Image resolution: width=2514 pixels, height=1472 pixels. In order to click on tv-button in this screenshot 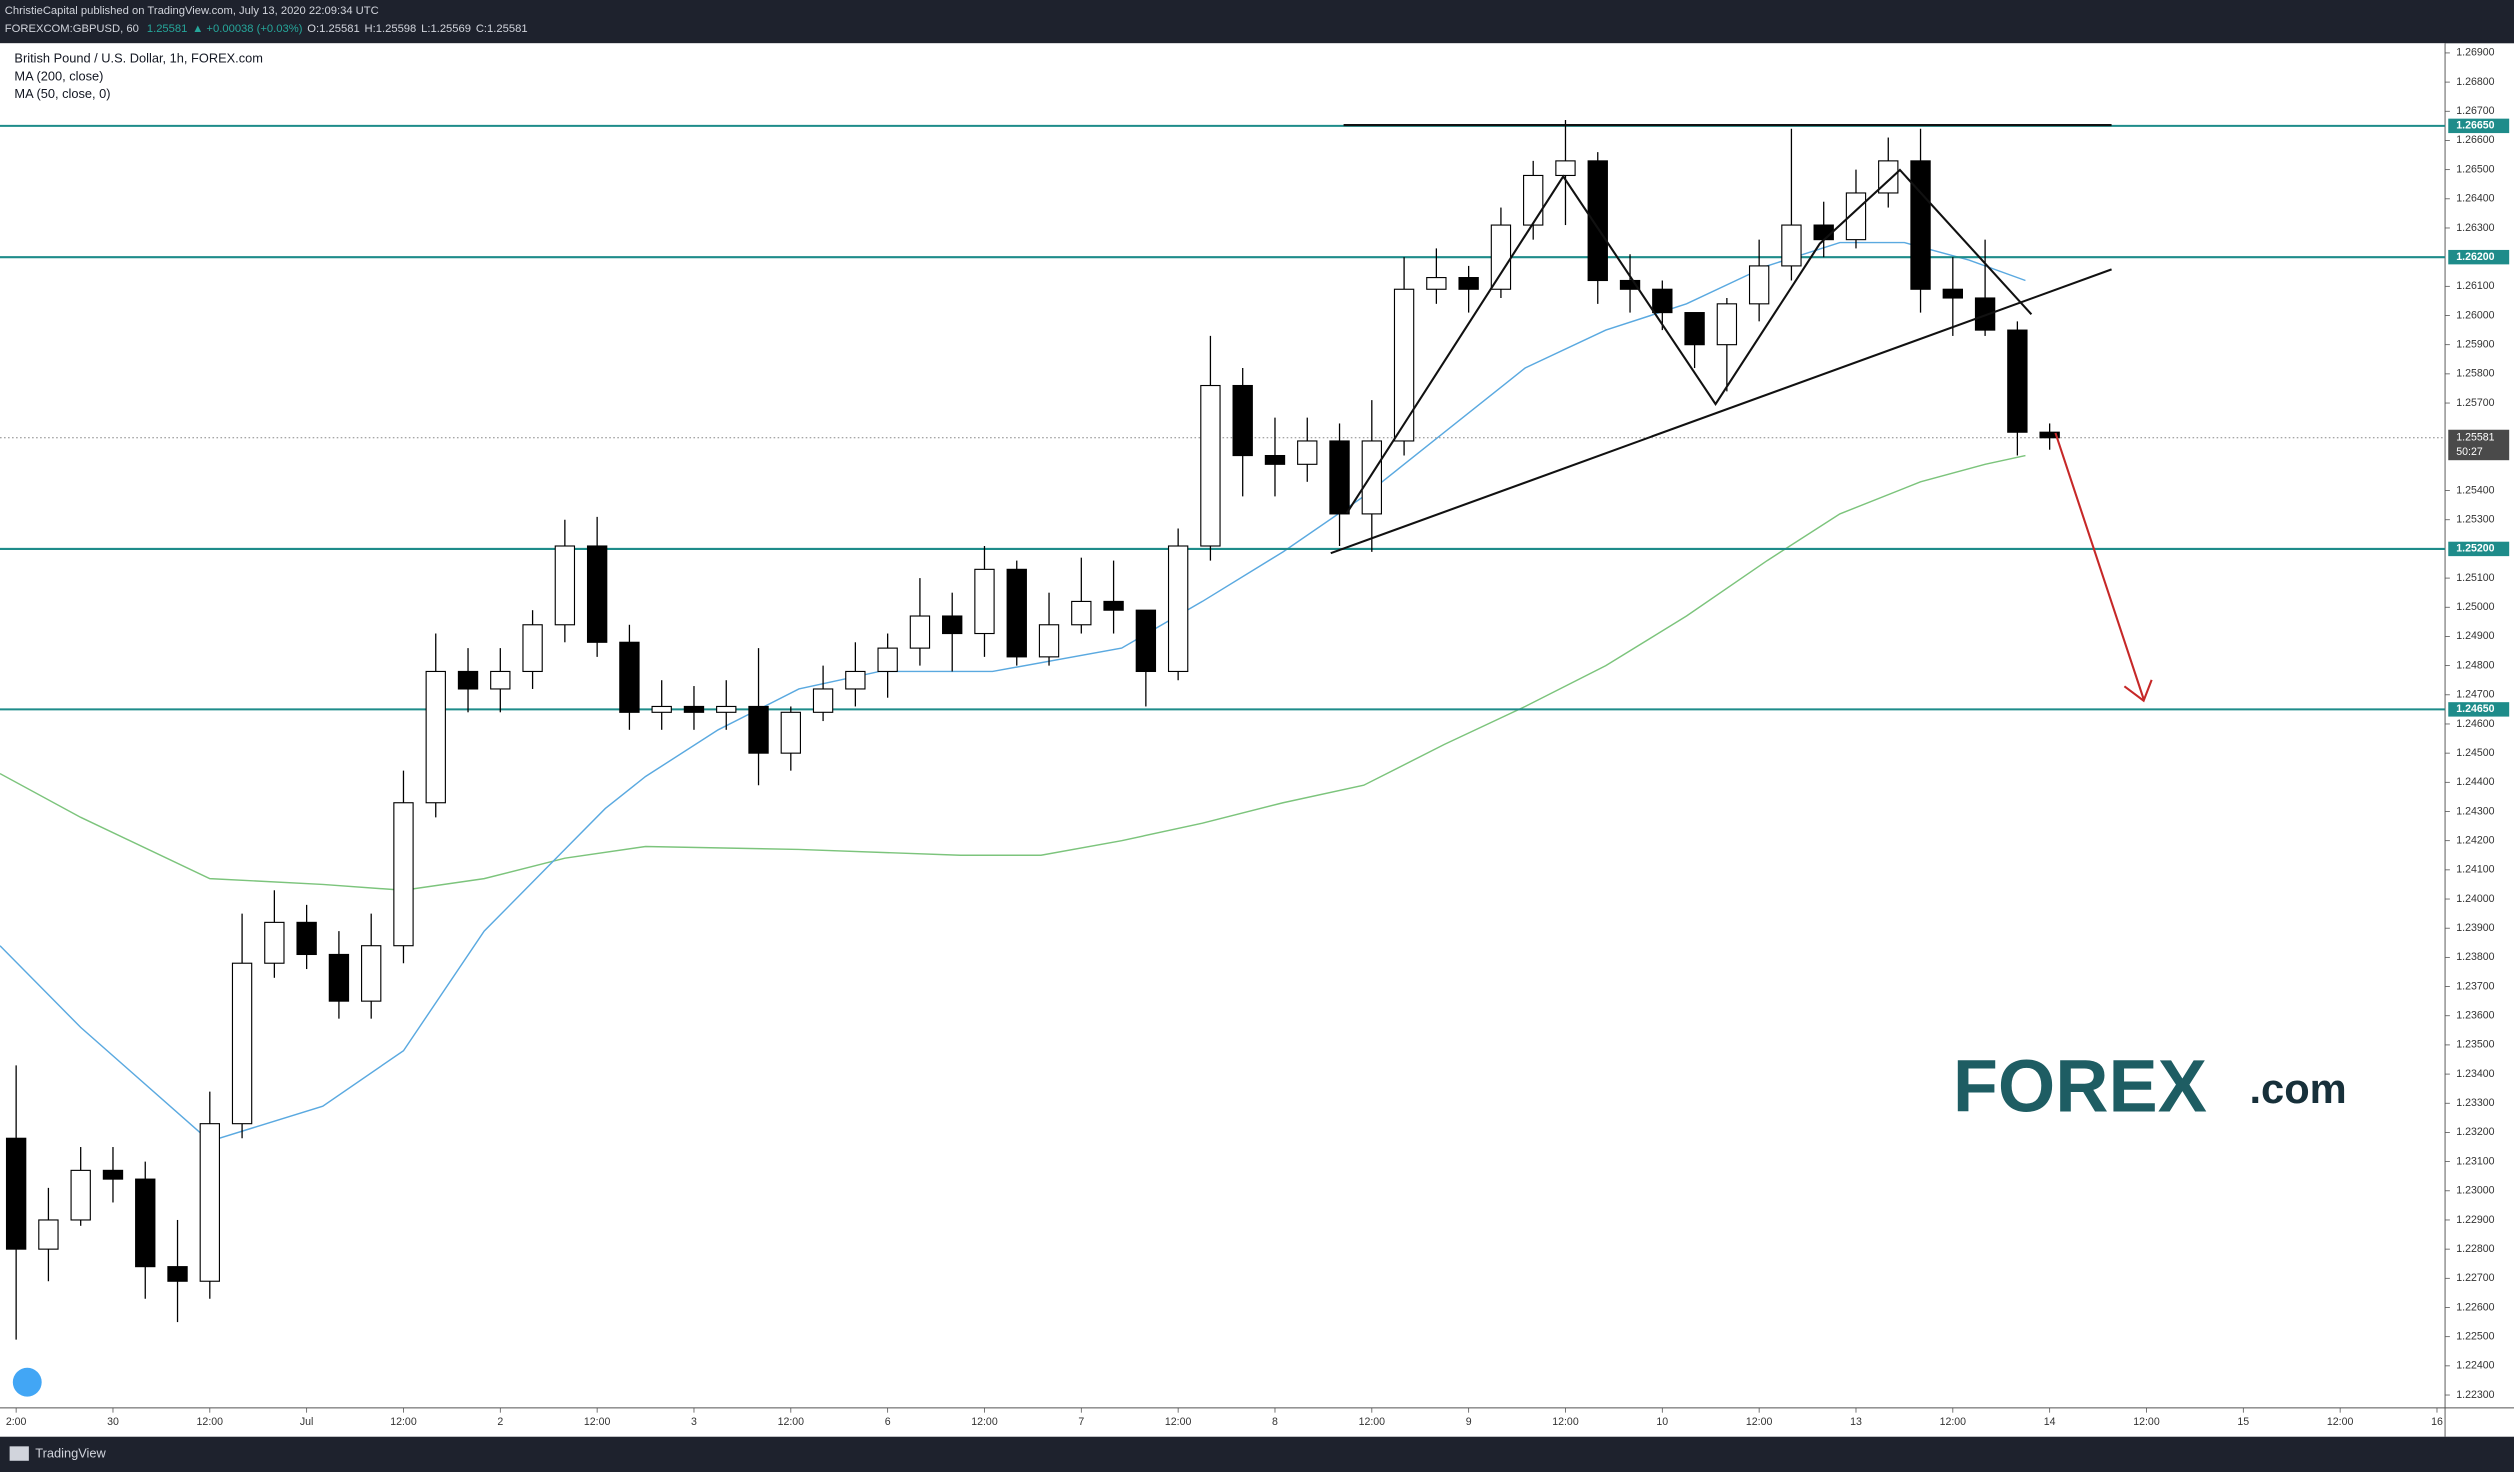, I will do `click(27, 1382)`.